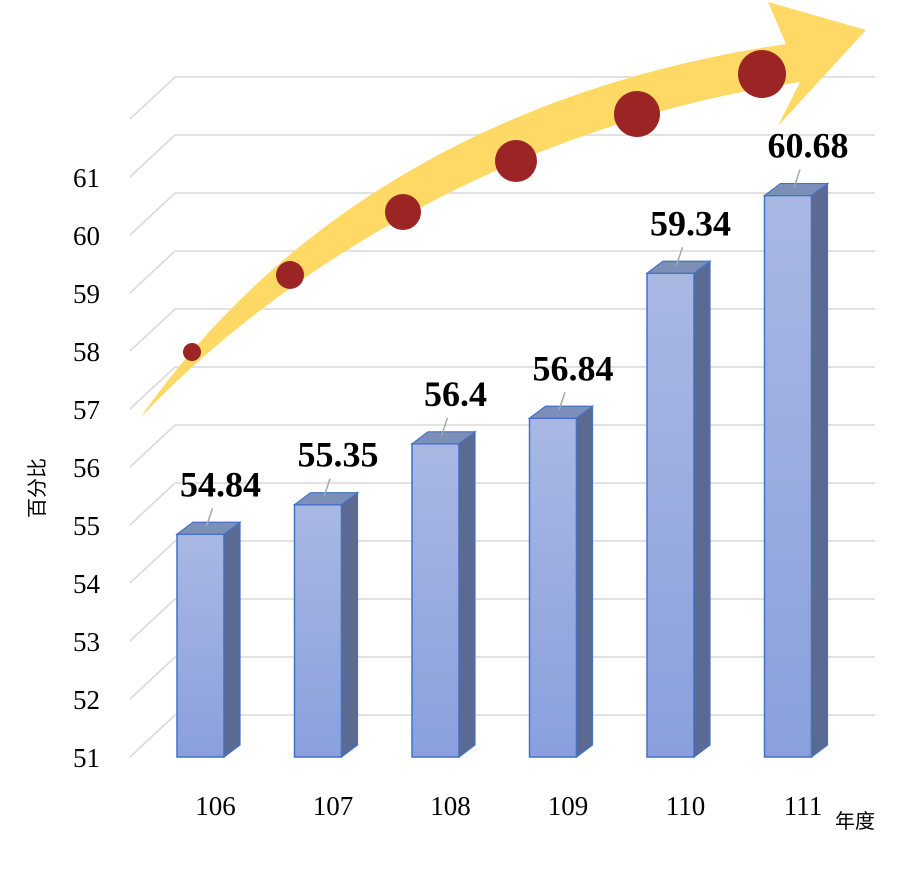 This screenshot has height=892, width=904. Describe the element at coordinates (37, 488) in the screenshot. I see `y-axis-label: 百分比` at that location.